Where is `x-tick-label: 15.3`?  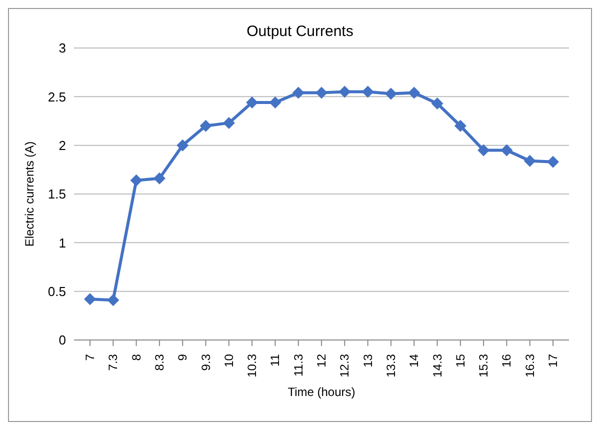
x-tick-label: 15.3 is located at coordinates (483, 366).